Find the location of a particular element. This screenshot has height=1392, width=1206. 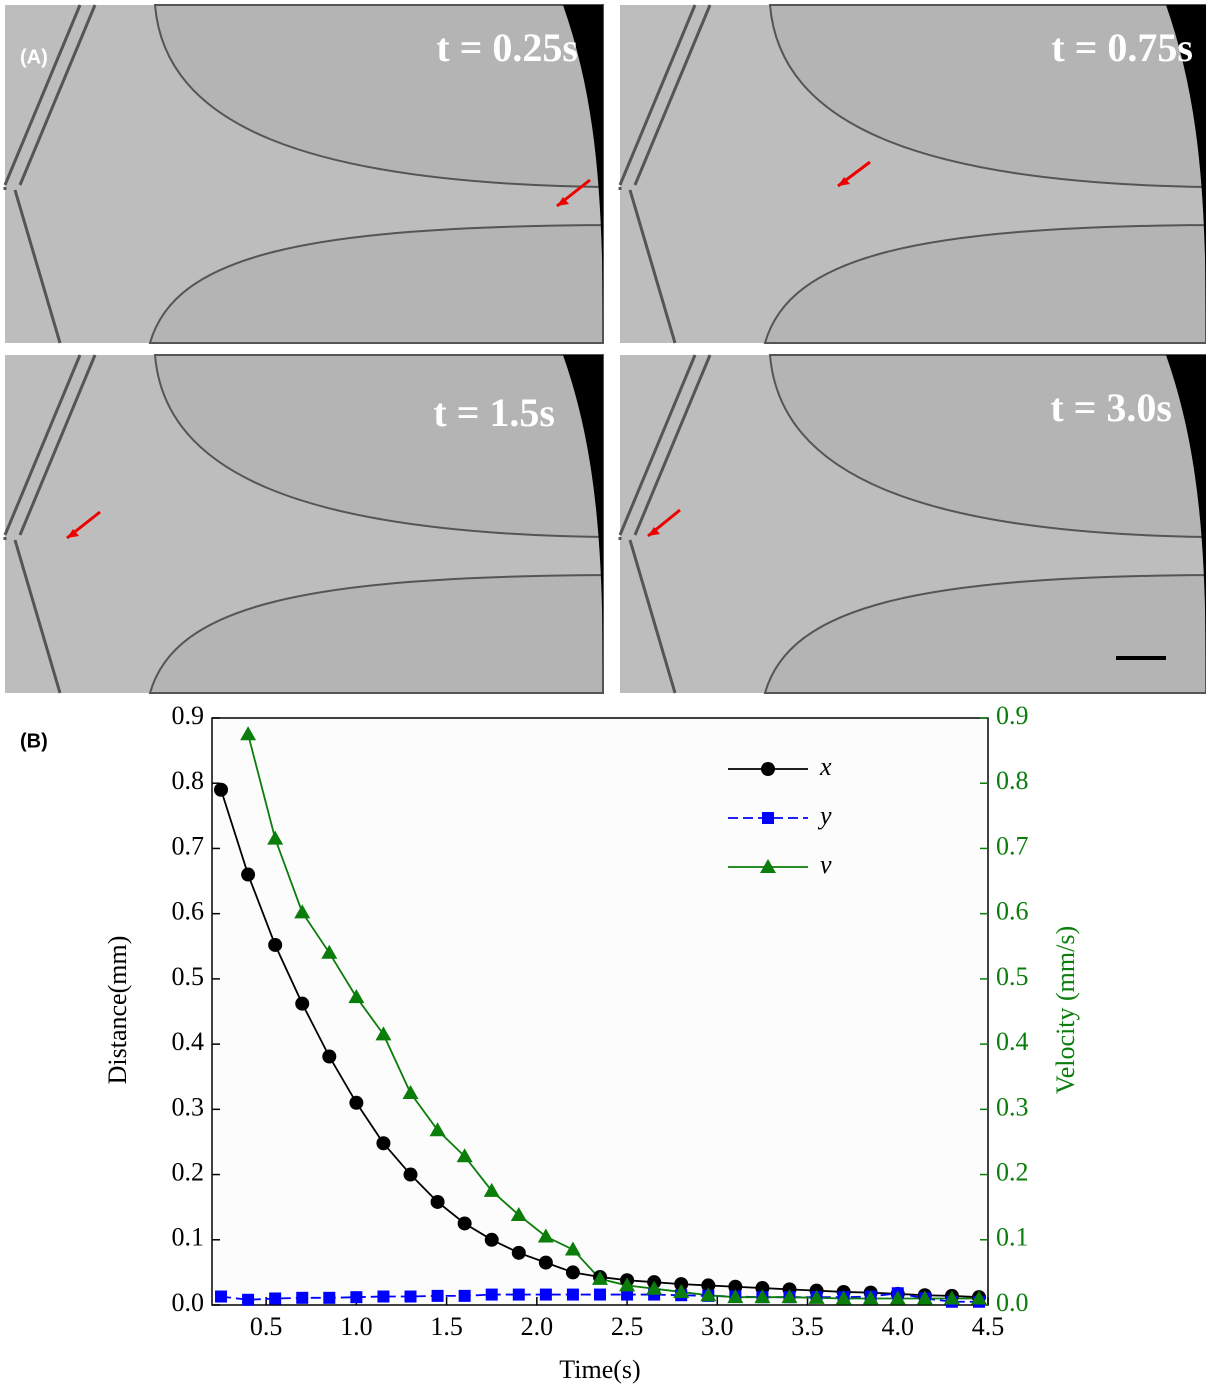

y-axis-label: Distance(mm) is located at coordinates (117, 1010).